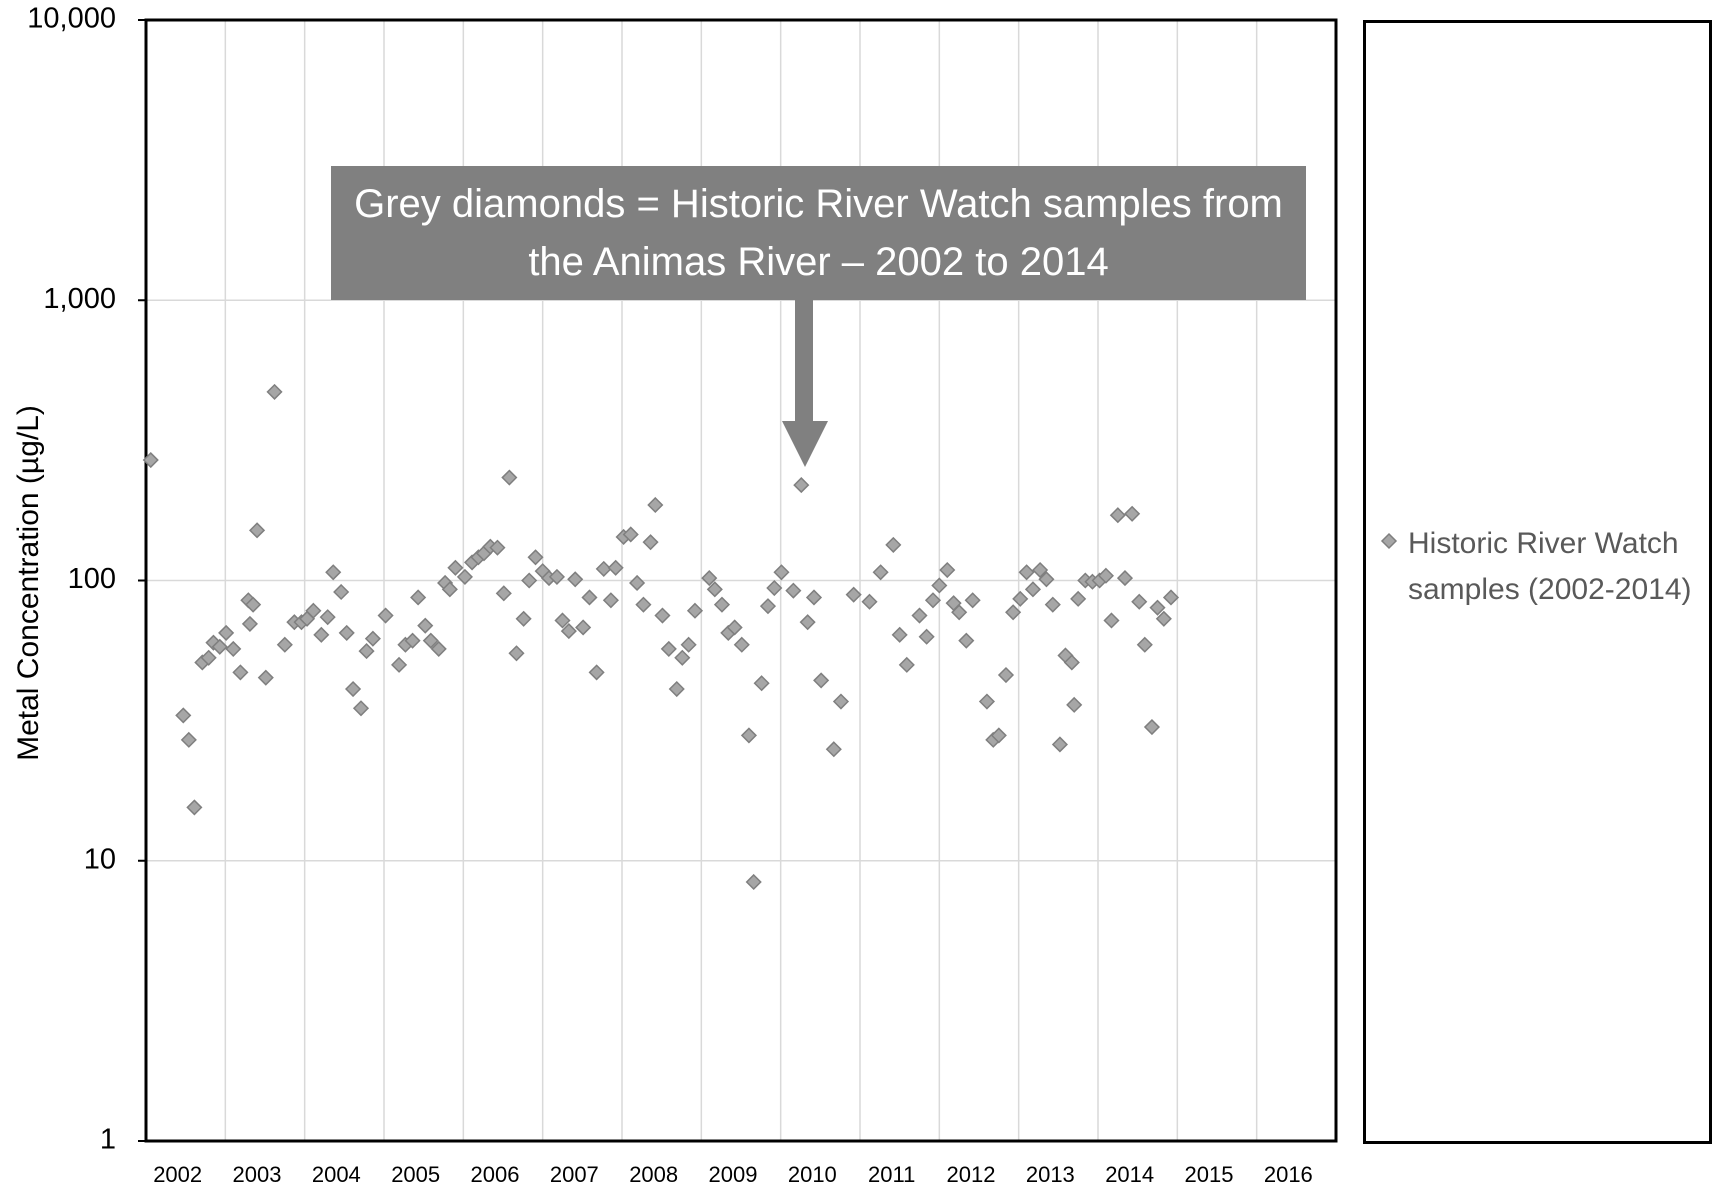 This screenshot has width=1727, height=1188. I want to click on x-tick-label: 2004, so click(336, 1174).